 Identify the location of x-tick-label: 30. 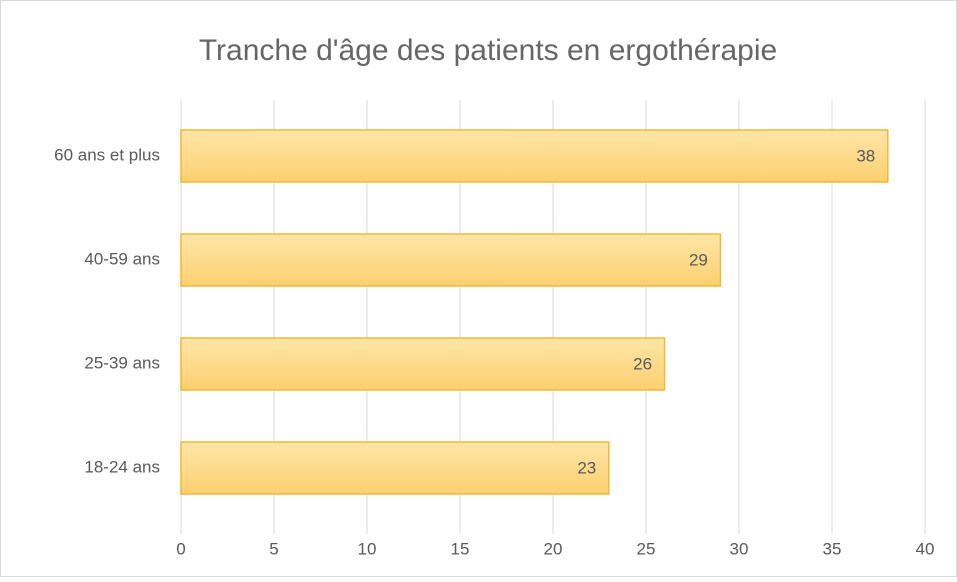
(739, 548).